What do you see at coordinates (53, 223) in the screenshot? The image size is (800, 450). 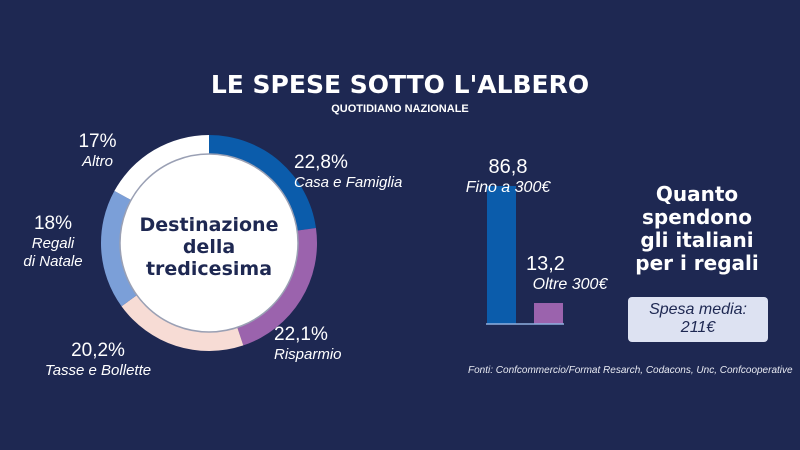 I see `slice-value: 18%` at bounding box center [53, 223].